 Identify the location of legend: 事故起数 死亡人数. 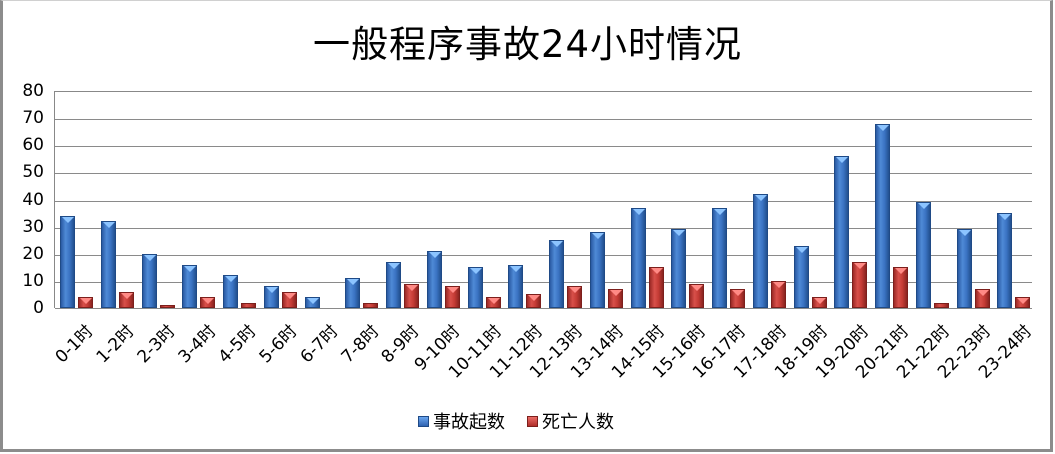
(523, 421).